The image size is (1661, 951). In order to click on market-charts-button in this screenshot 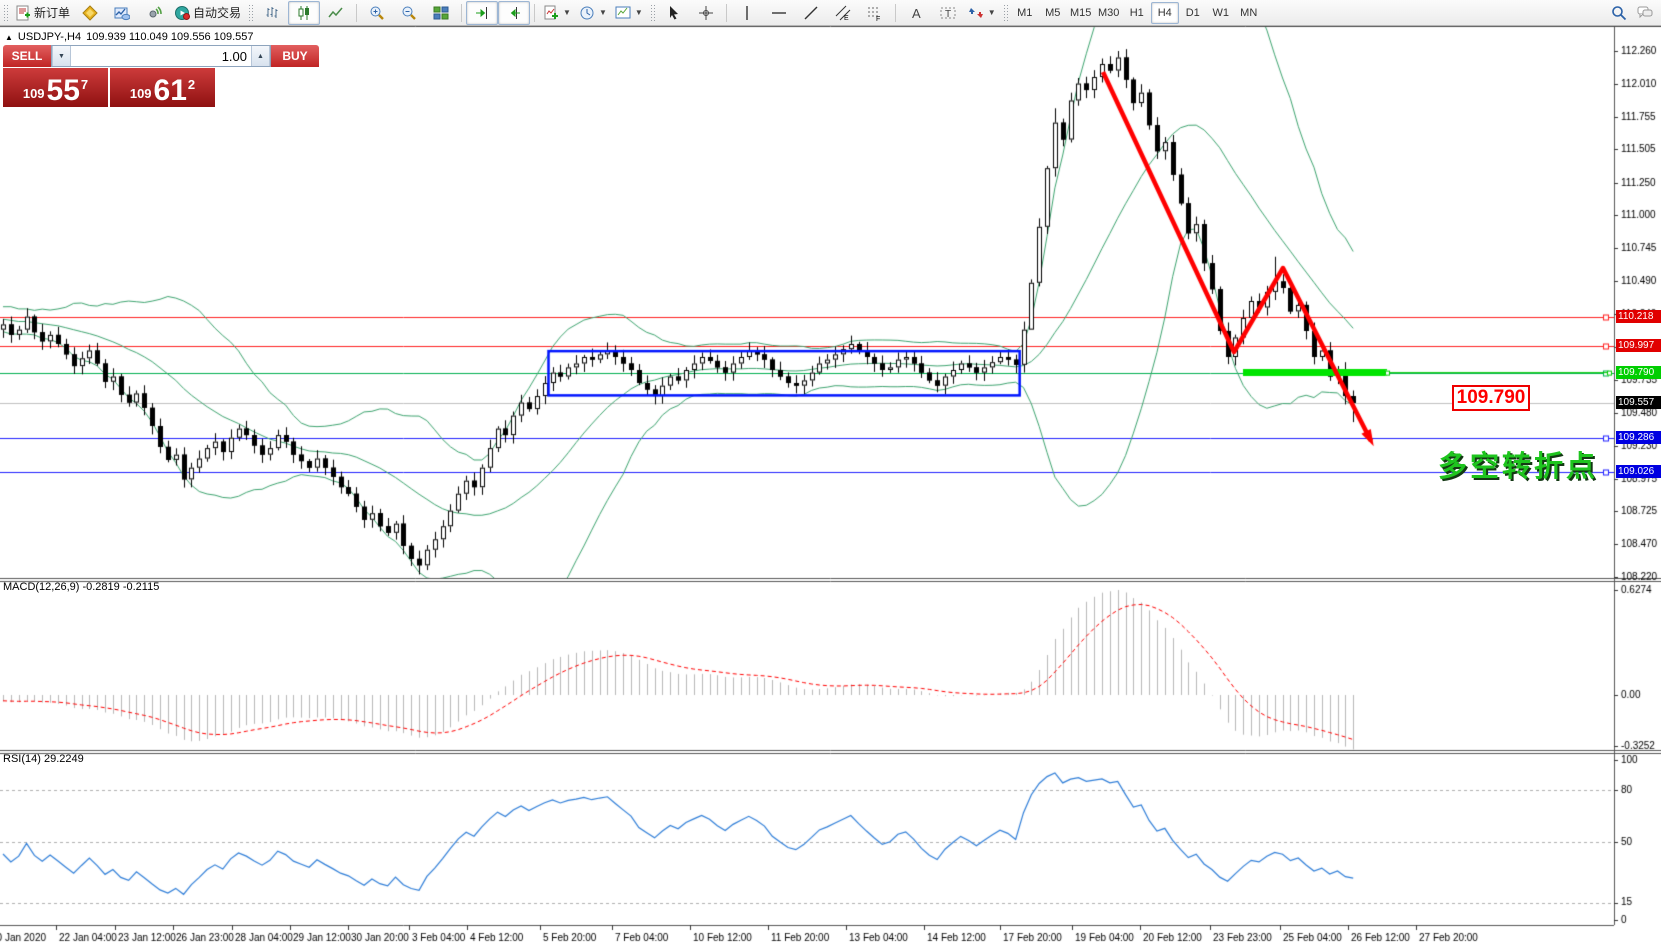, I will do `click(122, 13)`.